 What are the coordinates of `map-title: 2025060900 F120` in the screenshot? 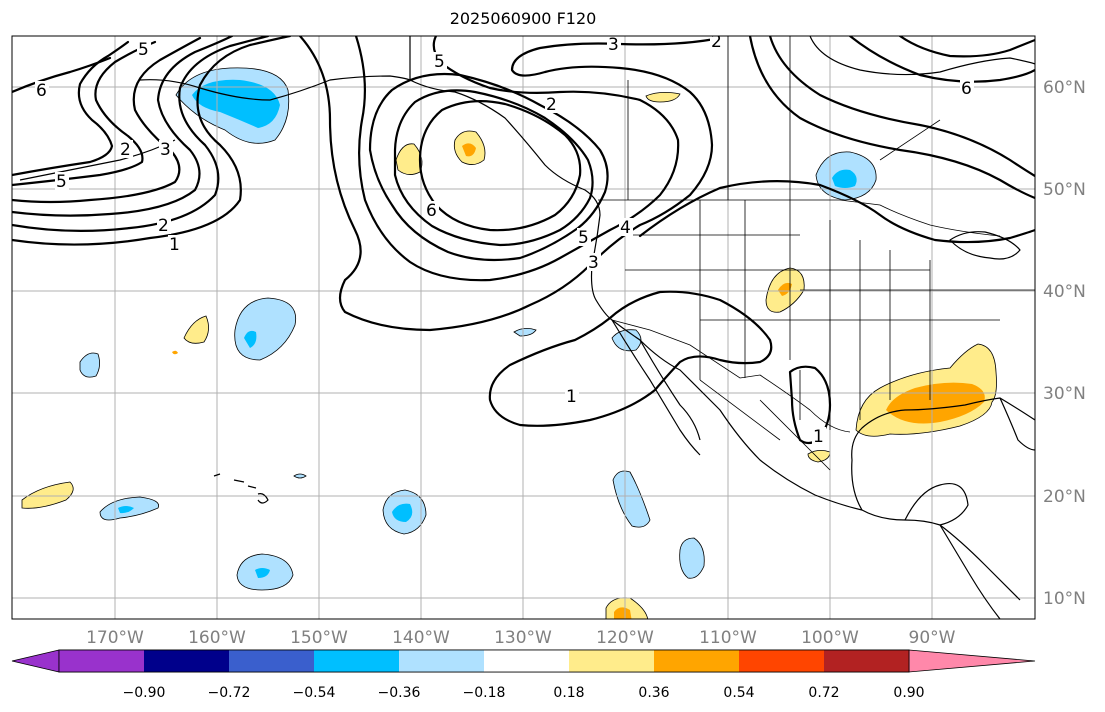 It's located at (523, 18).